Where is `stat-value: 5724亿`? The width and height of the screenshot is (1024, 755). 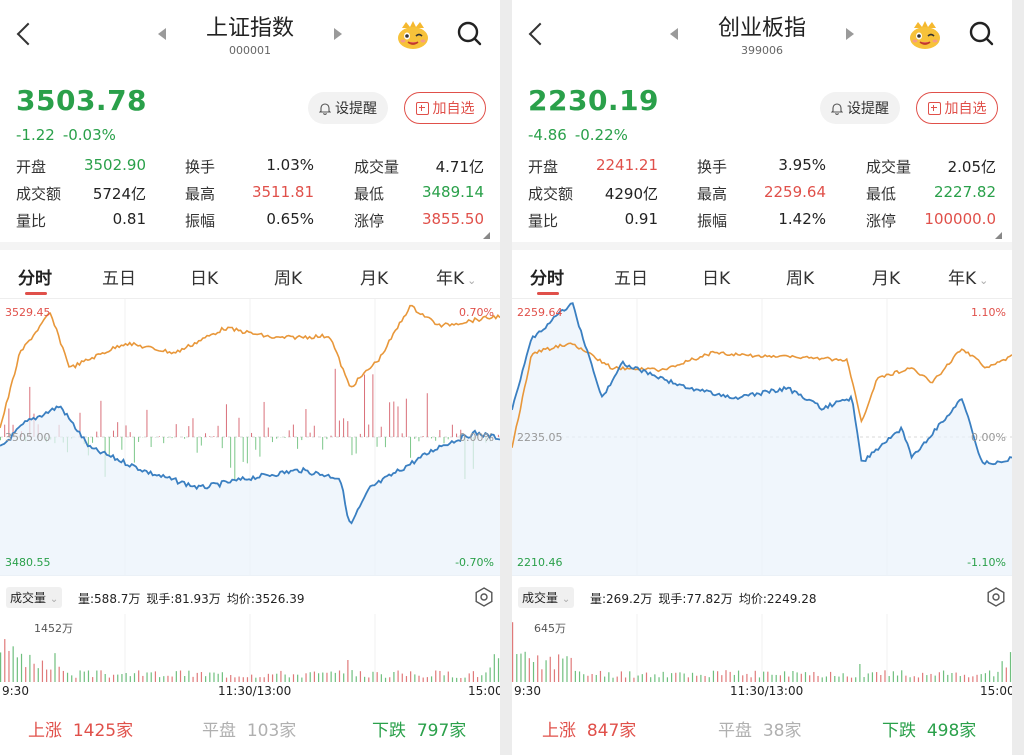
stat-value: 5724亿 is located at coordinates (119, 194).